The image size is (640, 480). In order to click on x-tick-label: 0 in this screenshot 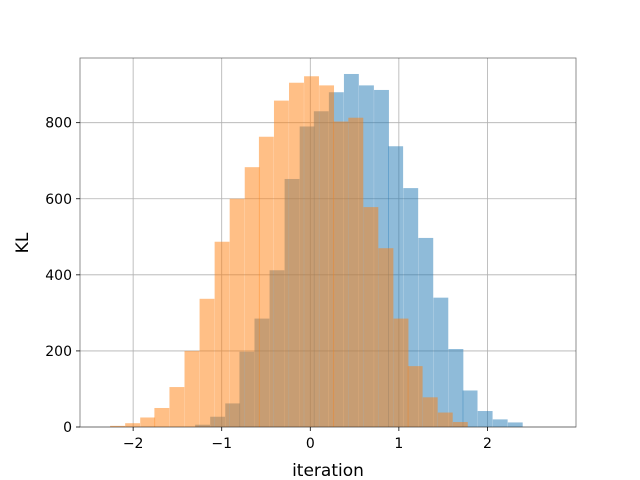, I will do `click(310, 444)`.